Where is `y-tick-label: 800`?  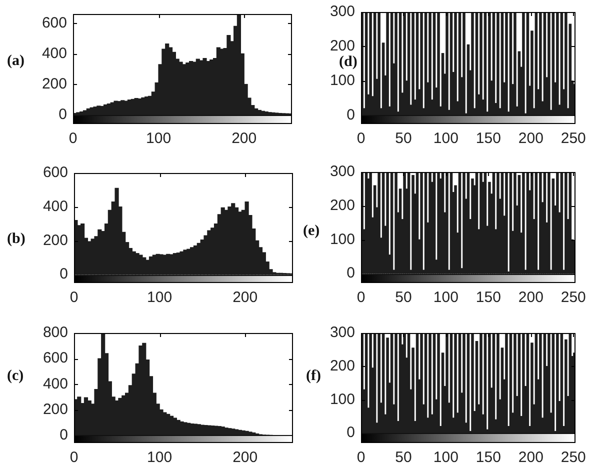
y-tick-label: 800 is located at coordinates (55, 333).